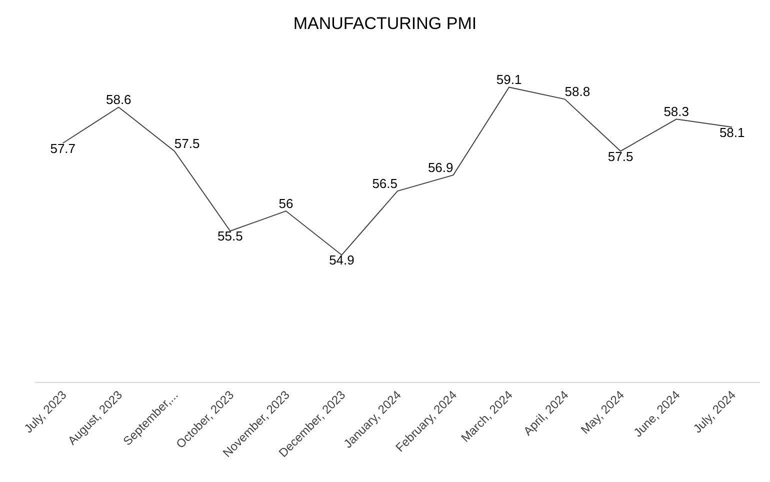  Describe the element at coordinates (509, 79) in the screenshot. I see `data-label: 59.1` at that location.